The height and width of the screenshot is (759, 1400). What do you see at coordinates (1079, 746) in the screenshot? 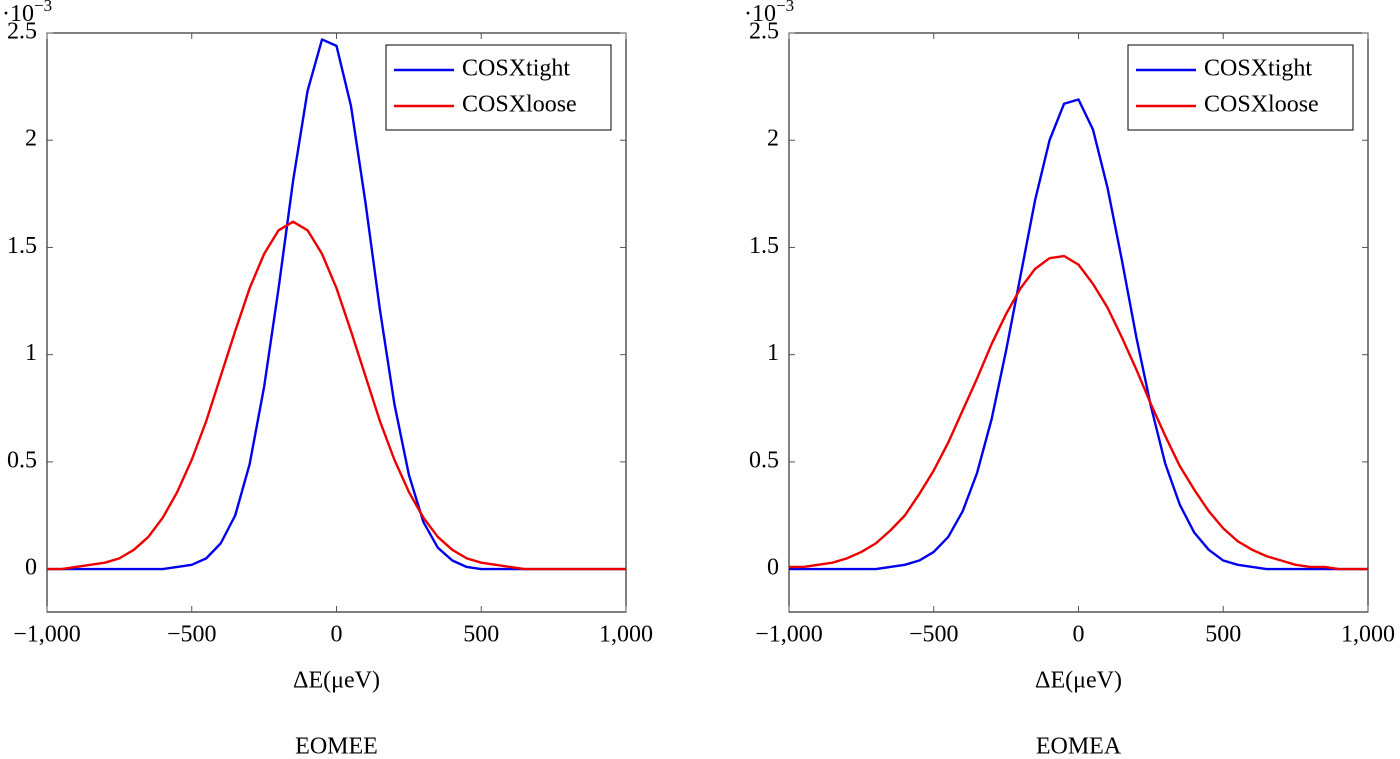
I see `chart-caption: EOMEA` at bounding box center [1079, 746].